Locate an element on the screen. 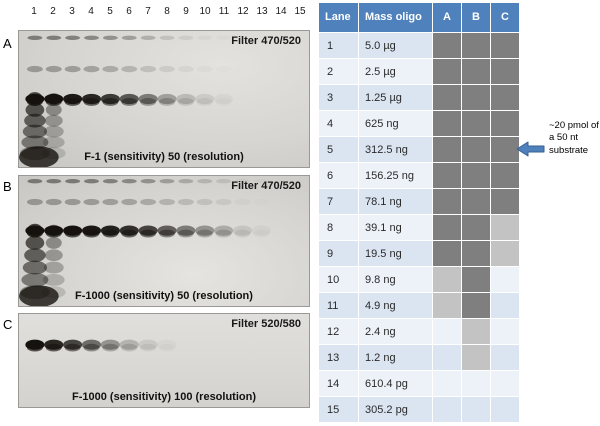 The width and height of the screenshot is (600, 426). mass-cell: 610.4 pg is located at coordinates (395, 383).